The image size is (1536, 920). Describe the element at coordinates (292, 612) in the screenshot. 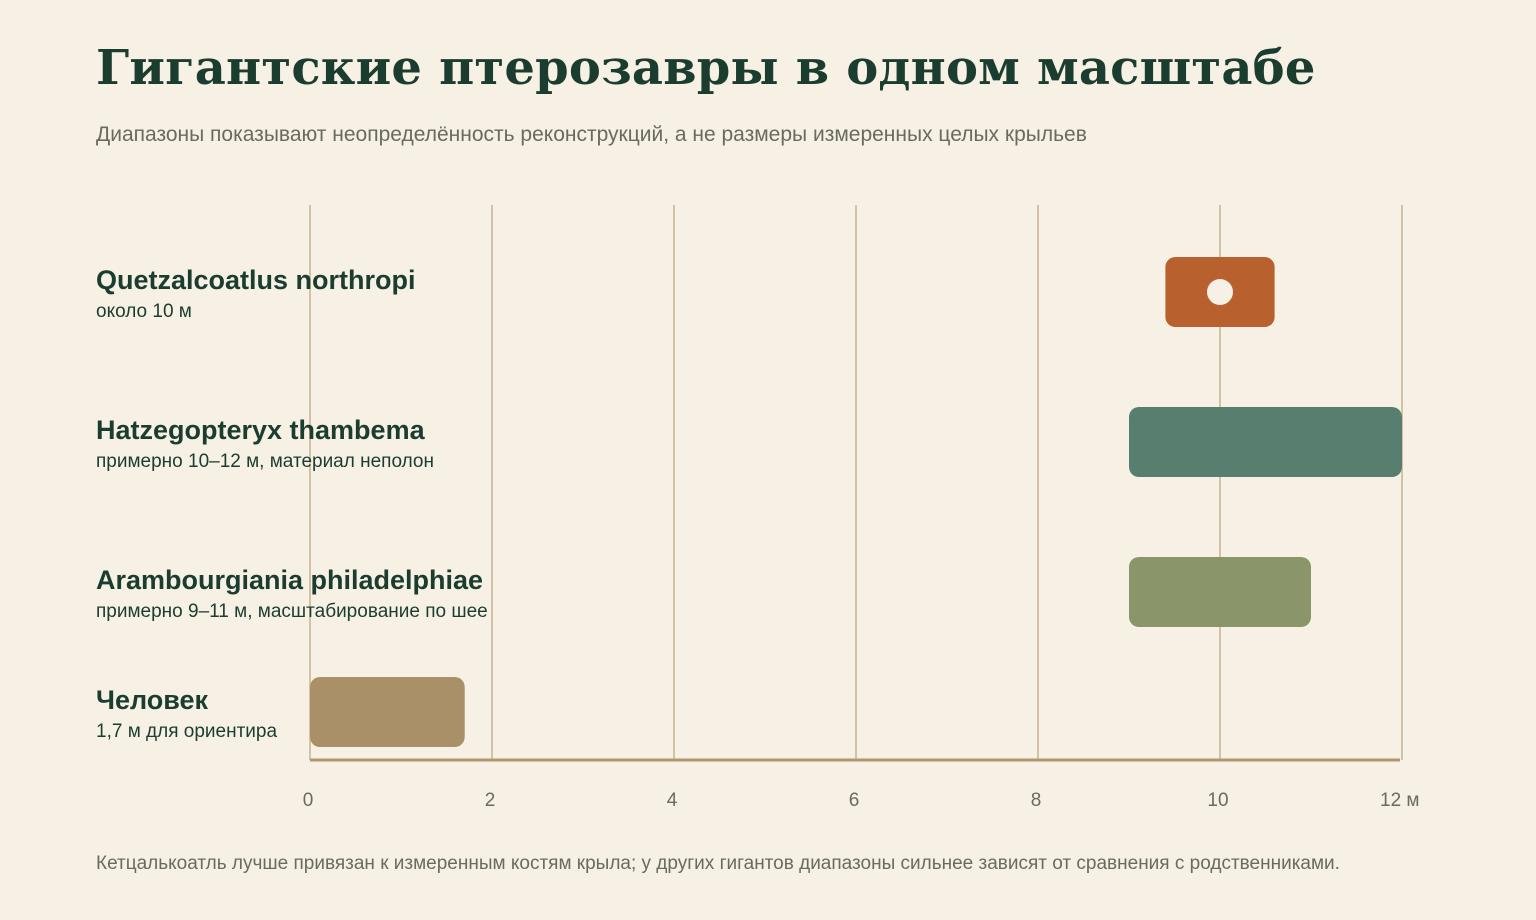

I see `species-note: примерно 9–11 м, масштабирование по шее` at that location.